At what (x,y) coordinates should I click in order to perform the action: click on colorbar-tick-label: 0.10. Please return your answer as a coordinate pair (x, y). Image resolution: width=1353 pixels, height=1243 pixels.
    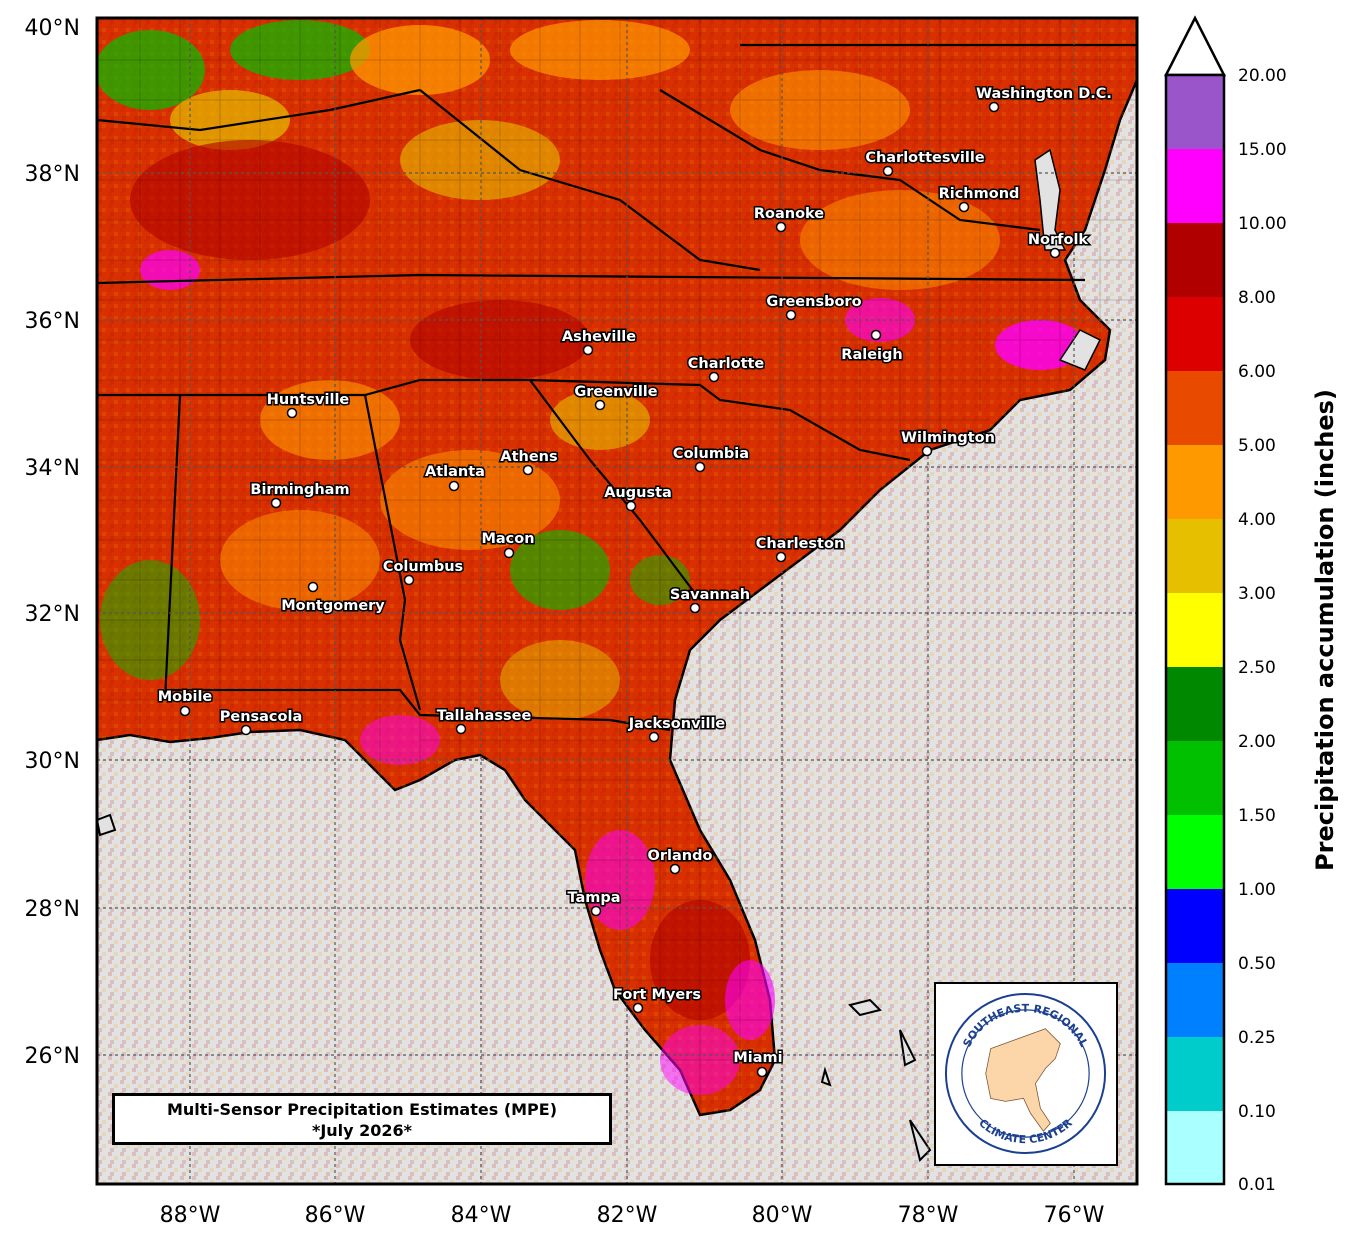
    Looking at the image, I should click on (1257, 1112).